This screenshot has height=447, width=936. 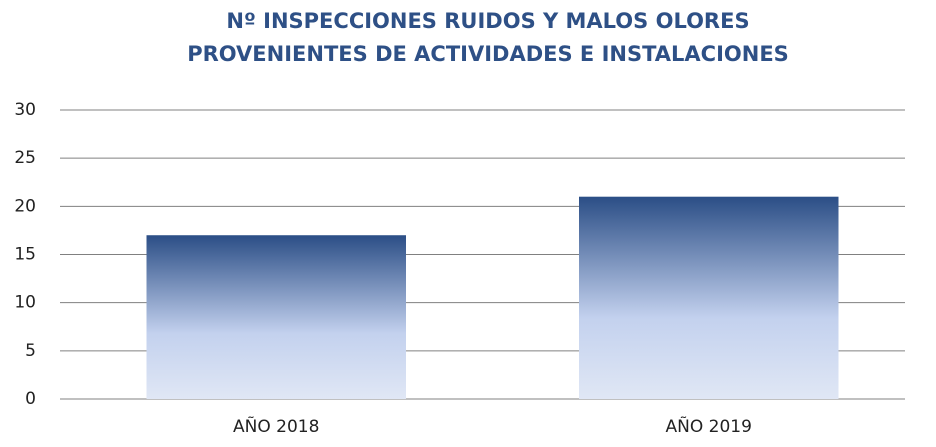 What do you see at coordinates (276, 426) in the screenshot?
I see `x-tick-label: AÑO 2018` at bounding box center [276, 426].